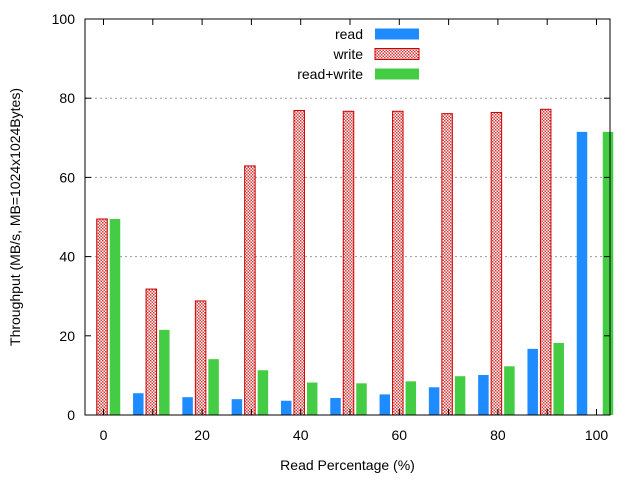 Image resolution: width=640 pixels, height=480 pixels. I want to click on x-tick-label: 40, so click(301, 435).